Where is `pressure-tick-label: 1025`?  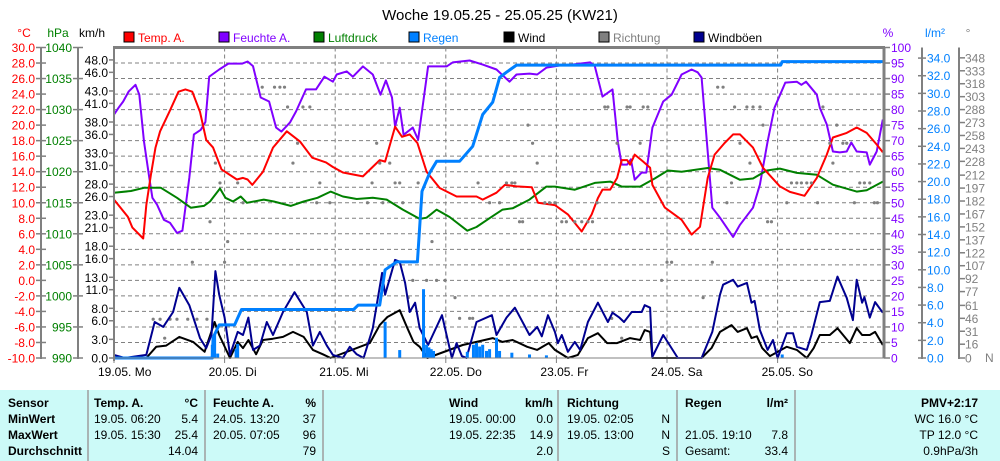 pressure-tick-label: 1025 is located at coordinates (58, 141).